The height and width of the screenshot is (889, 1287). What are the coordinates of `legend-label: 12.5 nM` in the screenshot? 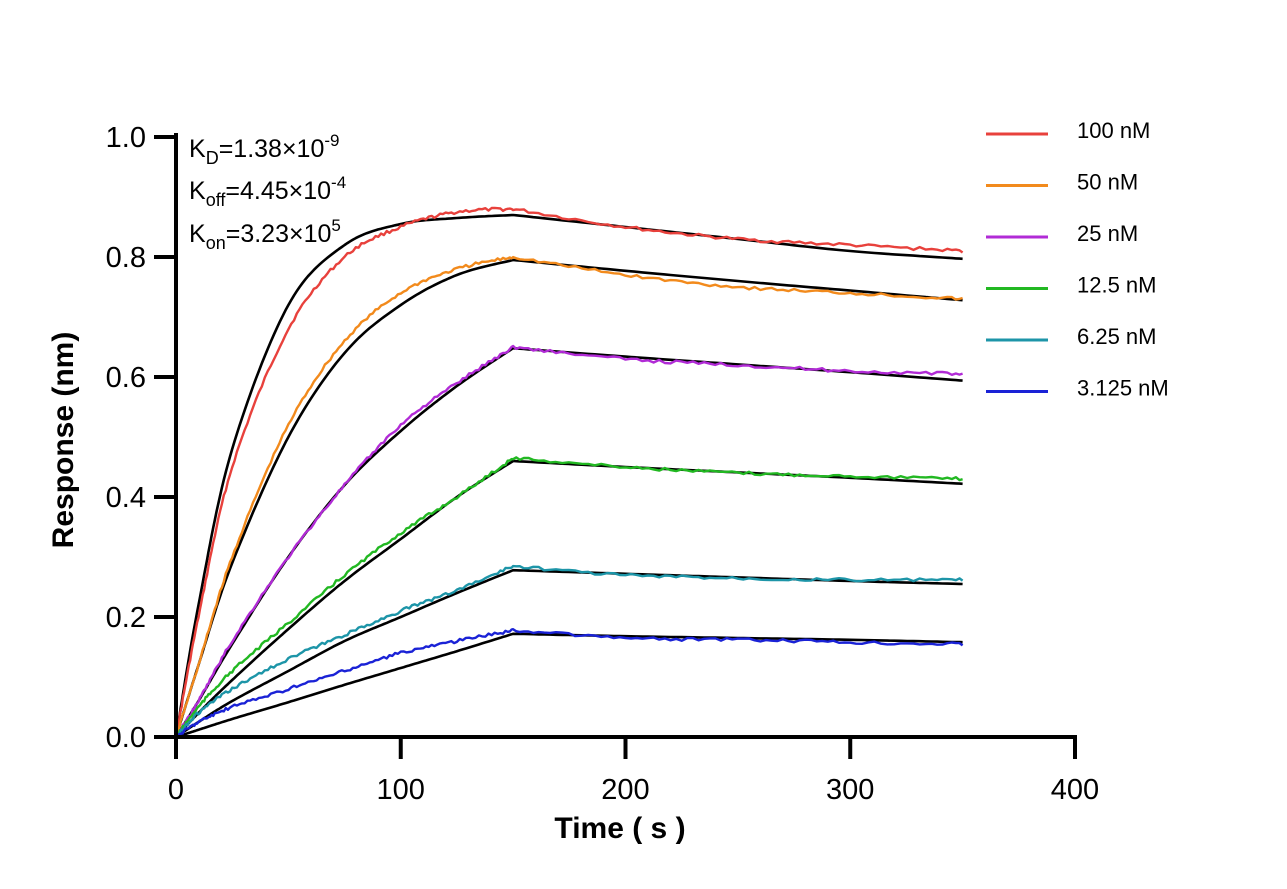 It's located at (1117, 285).